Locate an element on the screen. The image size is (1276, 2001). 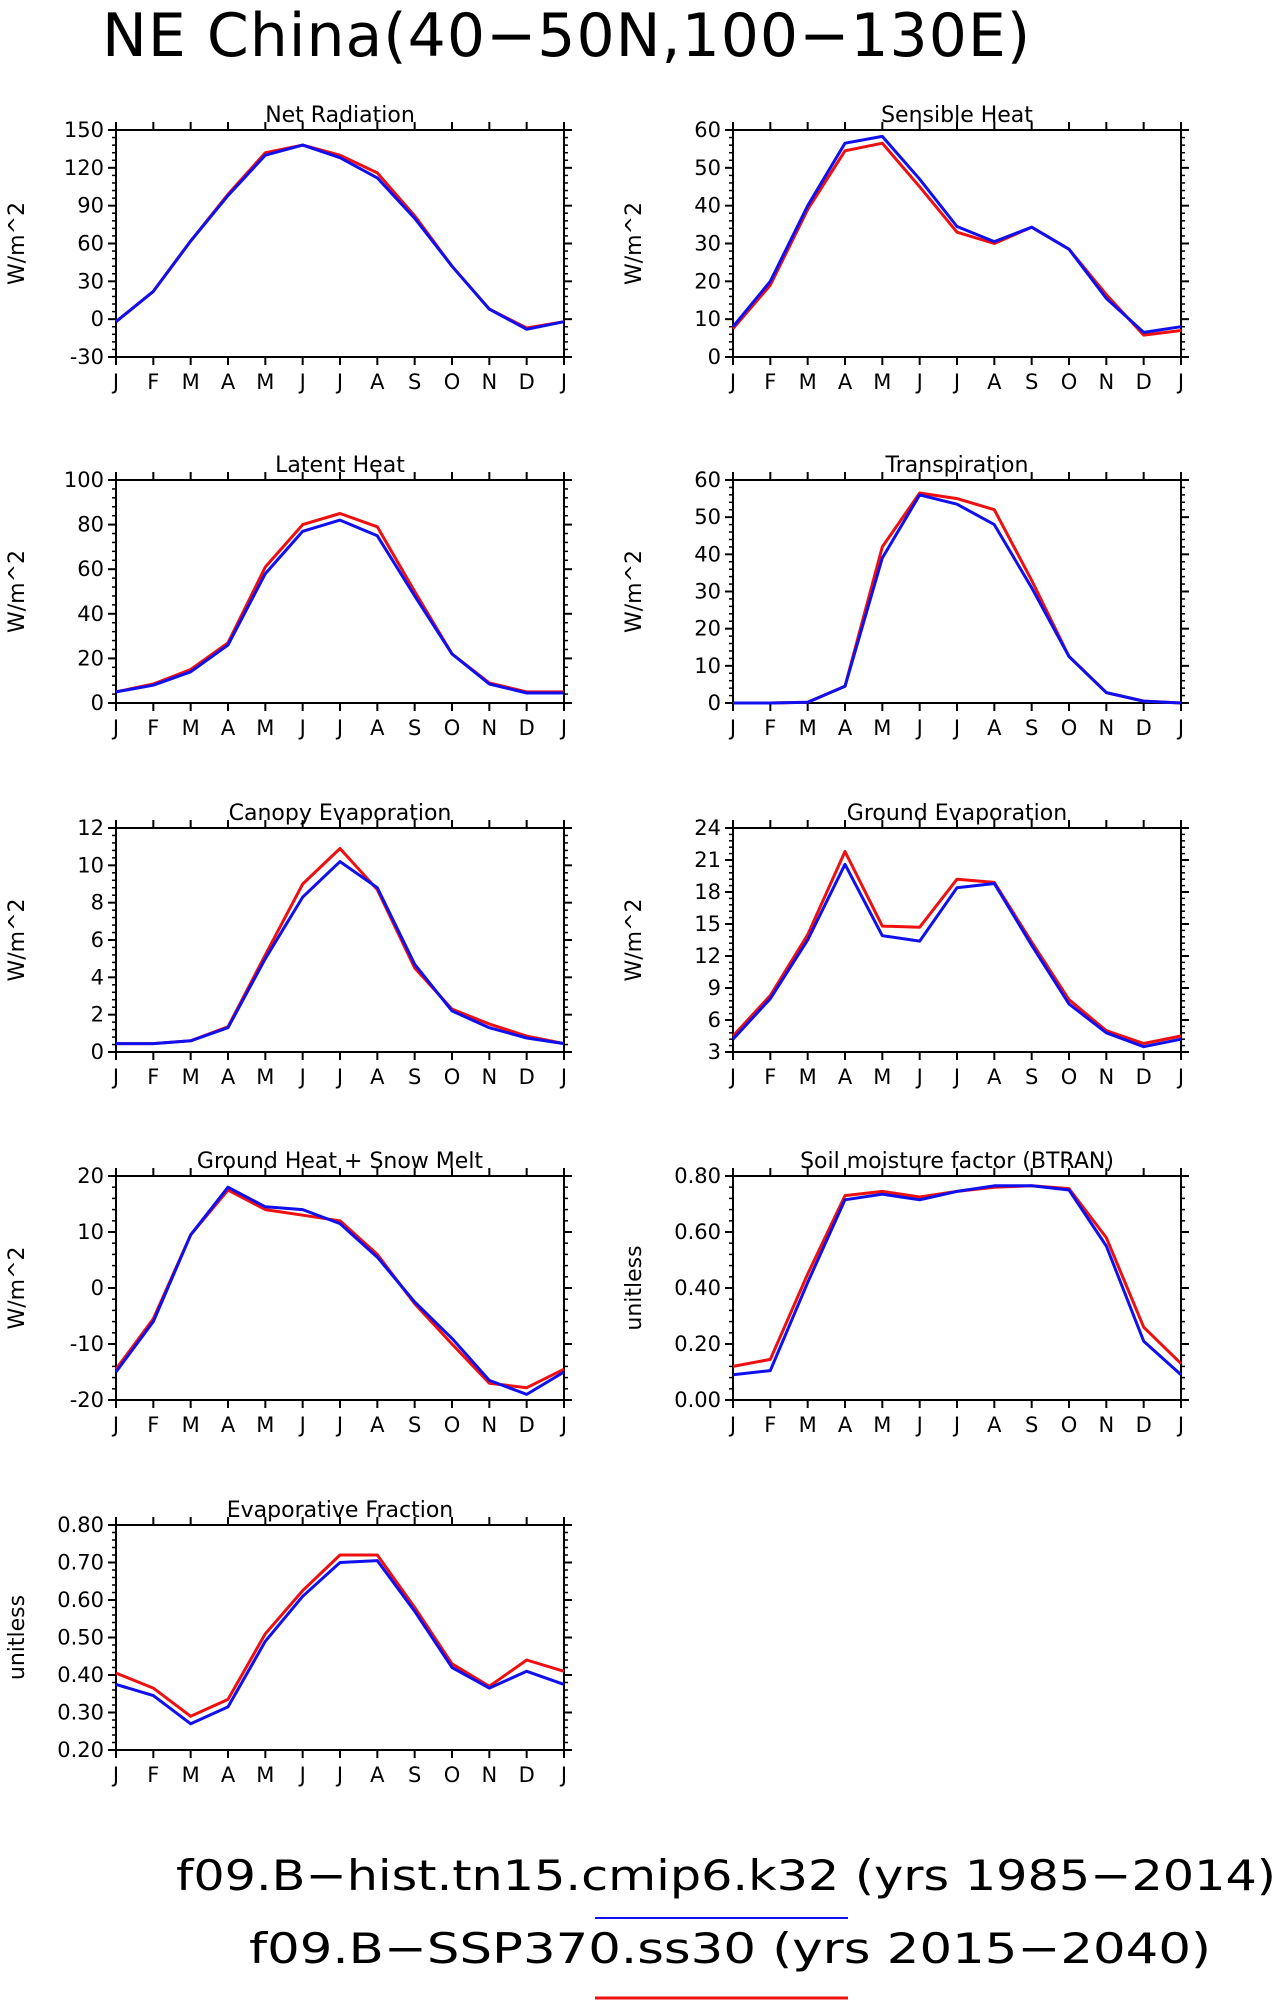
y-tick-label: 18 is located at coordinates (707, 892).